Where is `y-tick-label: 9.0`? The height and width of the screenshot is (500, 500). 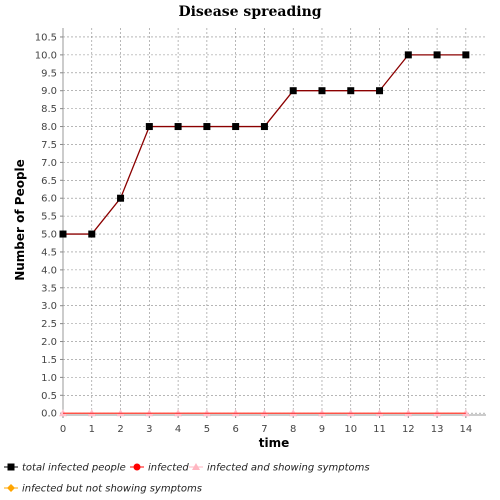 y-tick-label: 9.0 is located at coordinates (49, 91).